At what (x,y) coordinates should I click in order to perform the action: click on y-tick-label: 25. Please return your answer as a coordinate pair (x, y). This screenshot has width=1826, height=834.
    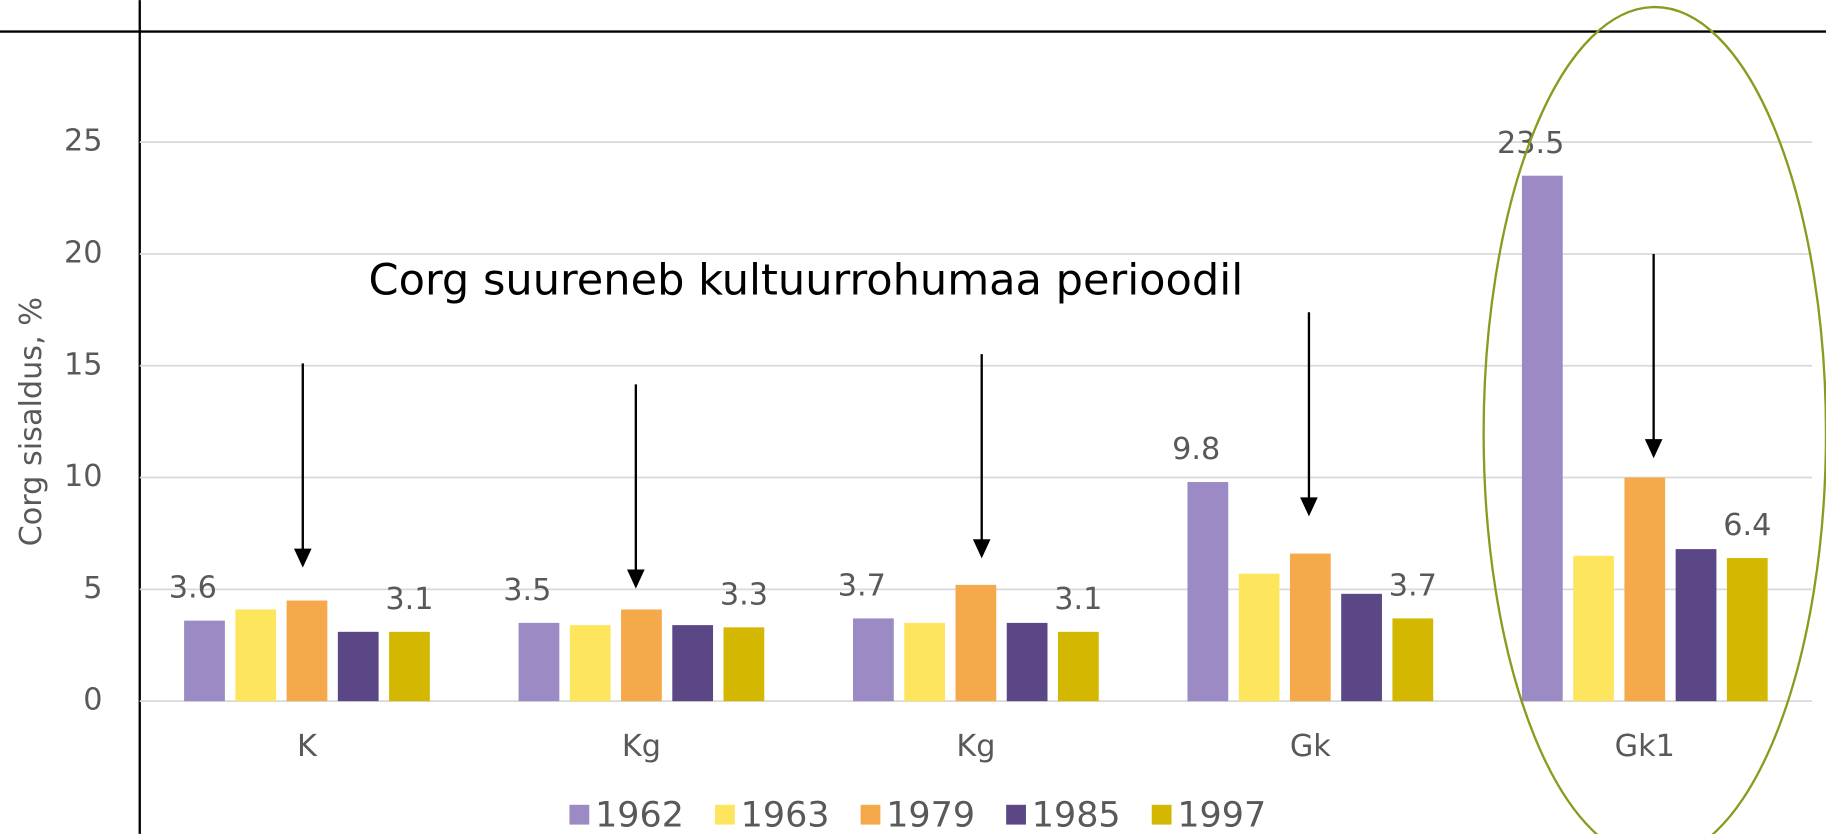
    Looking at the image, I should click on (83, 141).